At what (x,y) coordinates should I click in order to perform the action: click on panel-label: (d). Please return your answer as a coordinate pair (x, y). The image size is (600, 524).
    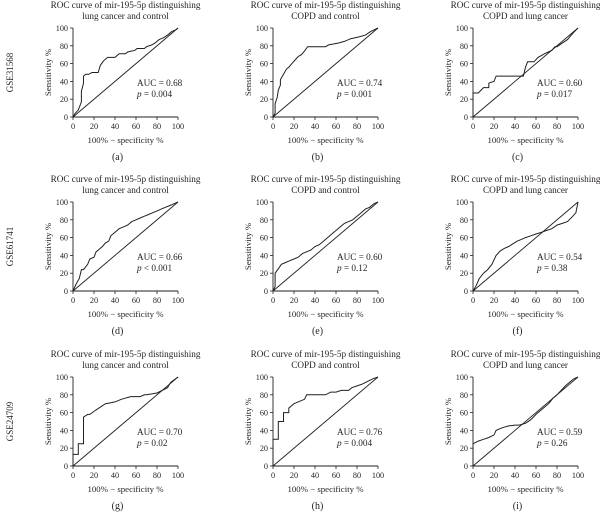
    Looking at the image, I should click on (118, 331).